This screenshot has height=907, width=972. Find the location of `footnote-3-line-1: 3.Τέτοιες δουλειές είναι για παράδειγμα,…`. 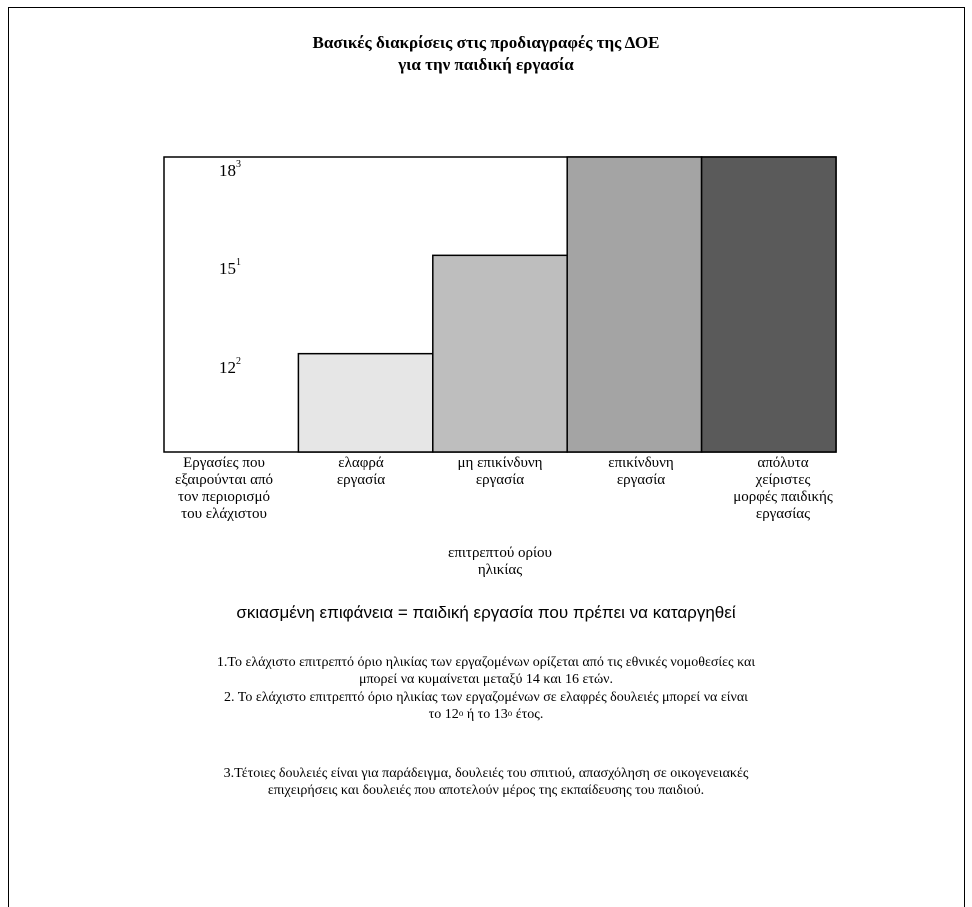

footnote-3-line-1: 3.Τέτοιες δουλειές είναι για παράδειγμα,… is located at coordinates (486, 773).